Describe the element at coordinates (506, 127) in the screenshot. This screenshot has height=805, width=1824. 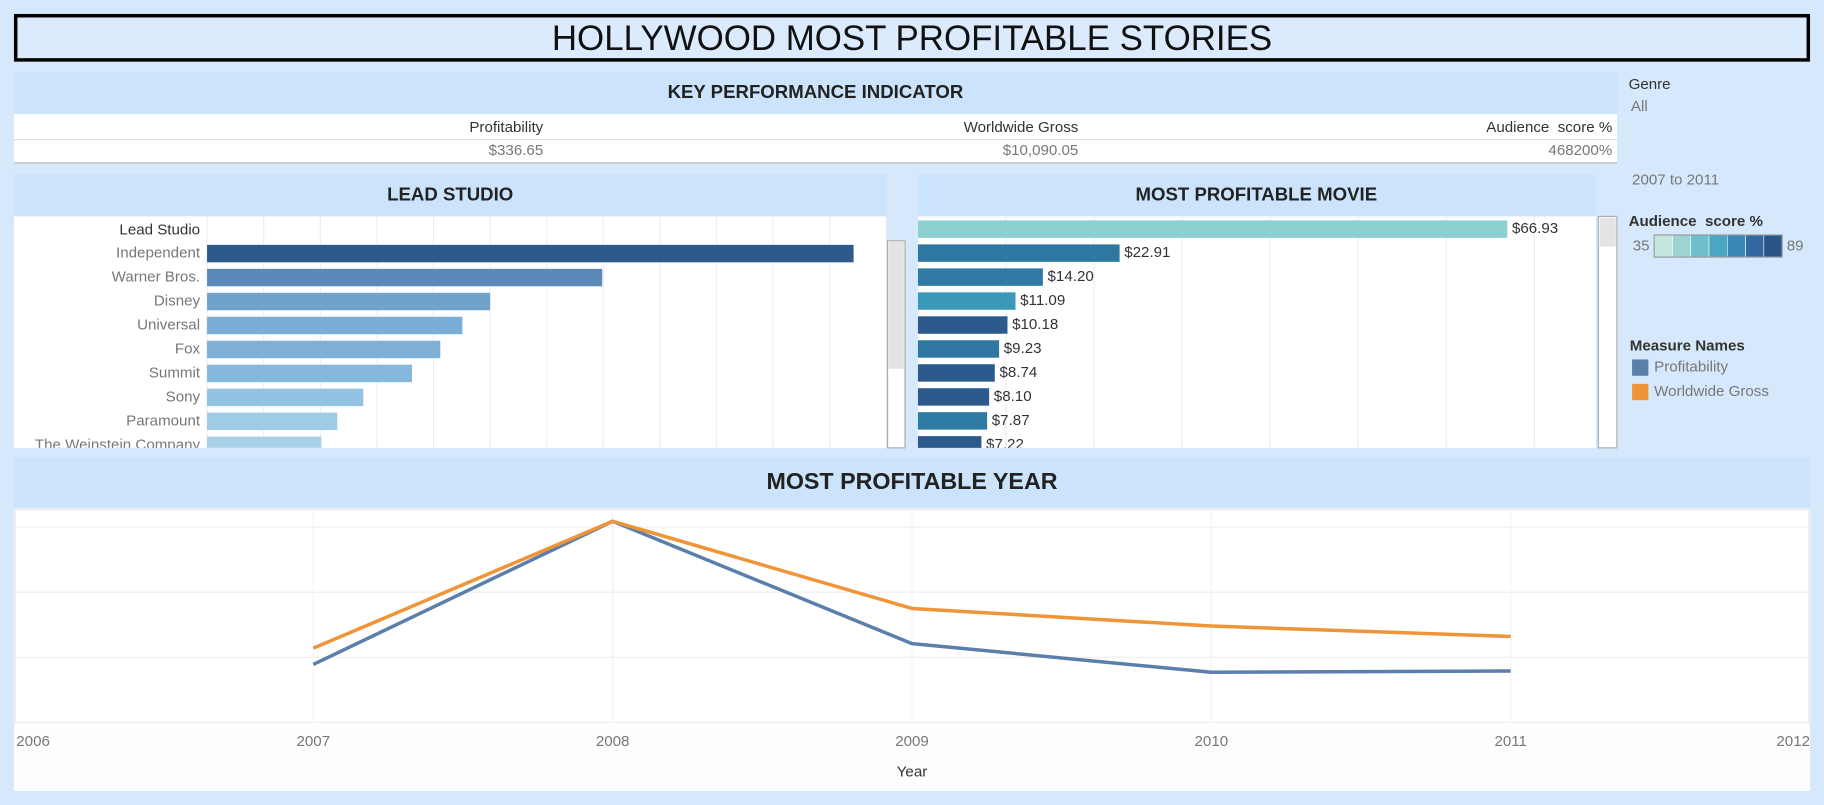
I see `kpi-header: Profitability` at that location.